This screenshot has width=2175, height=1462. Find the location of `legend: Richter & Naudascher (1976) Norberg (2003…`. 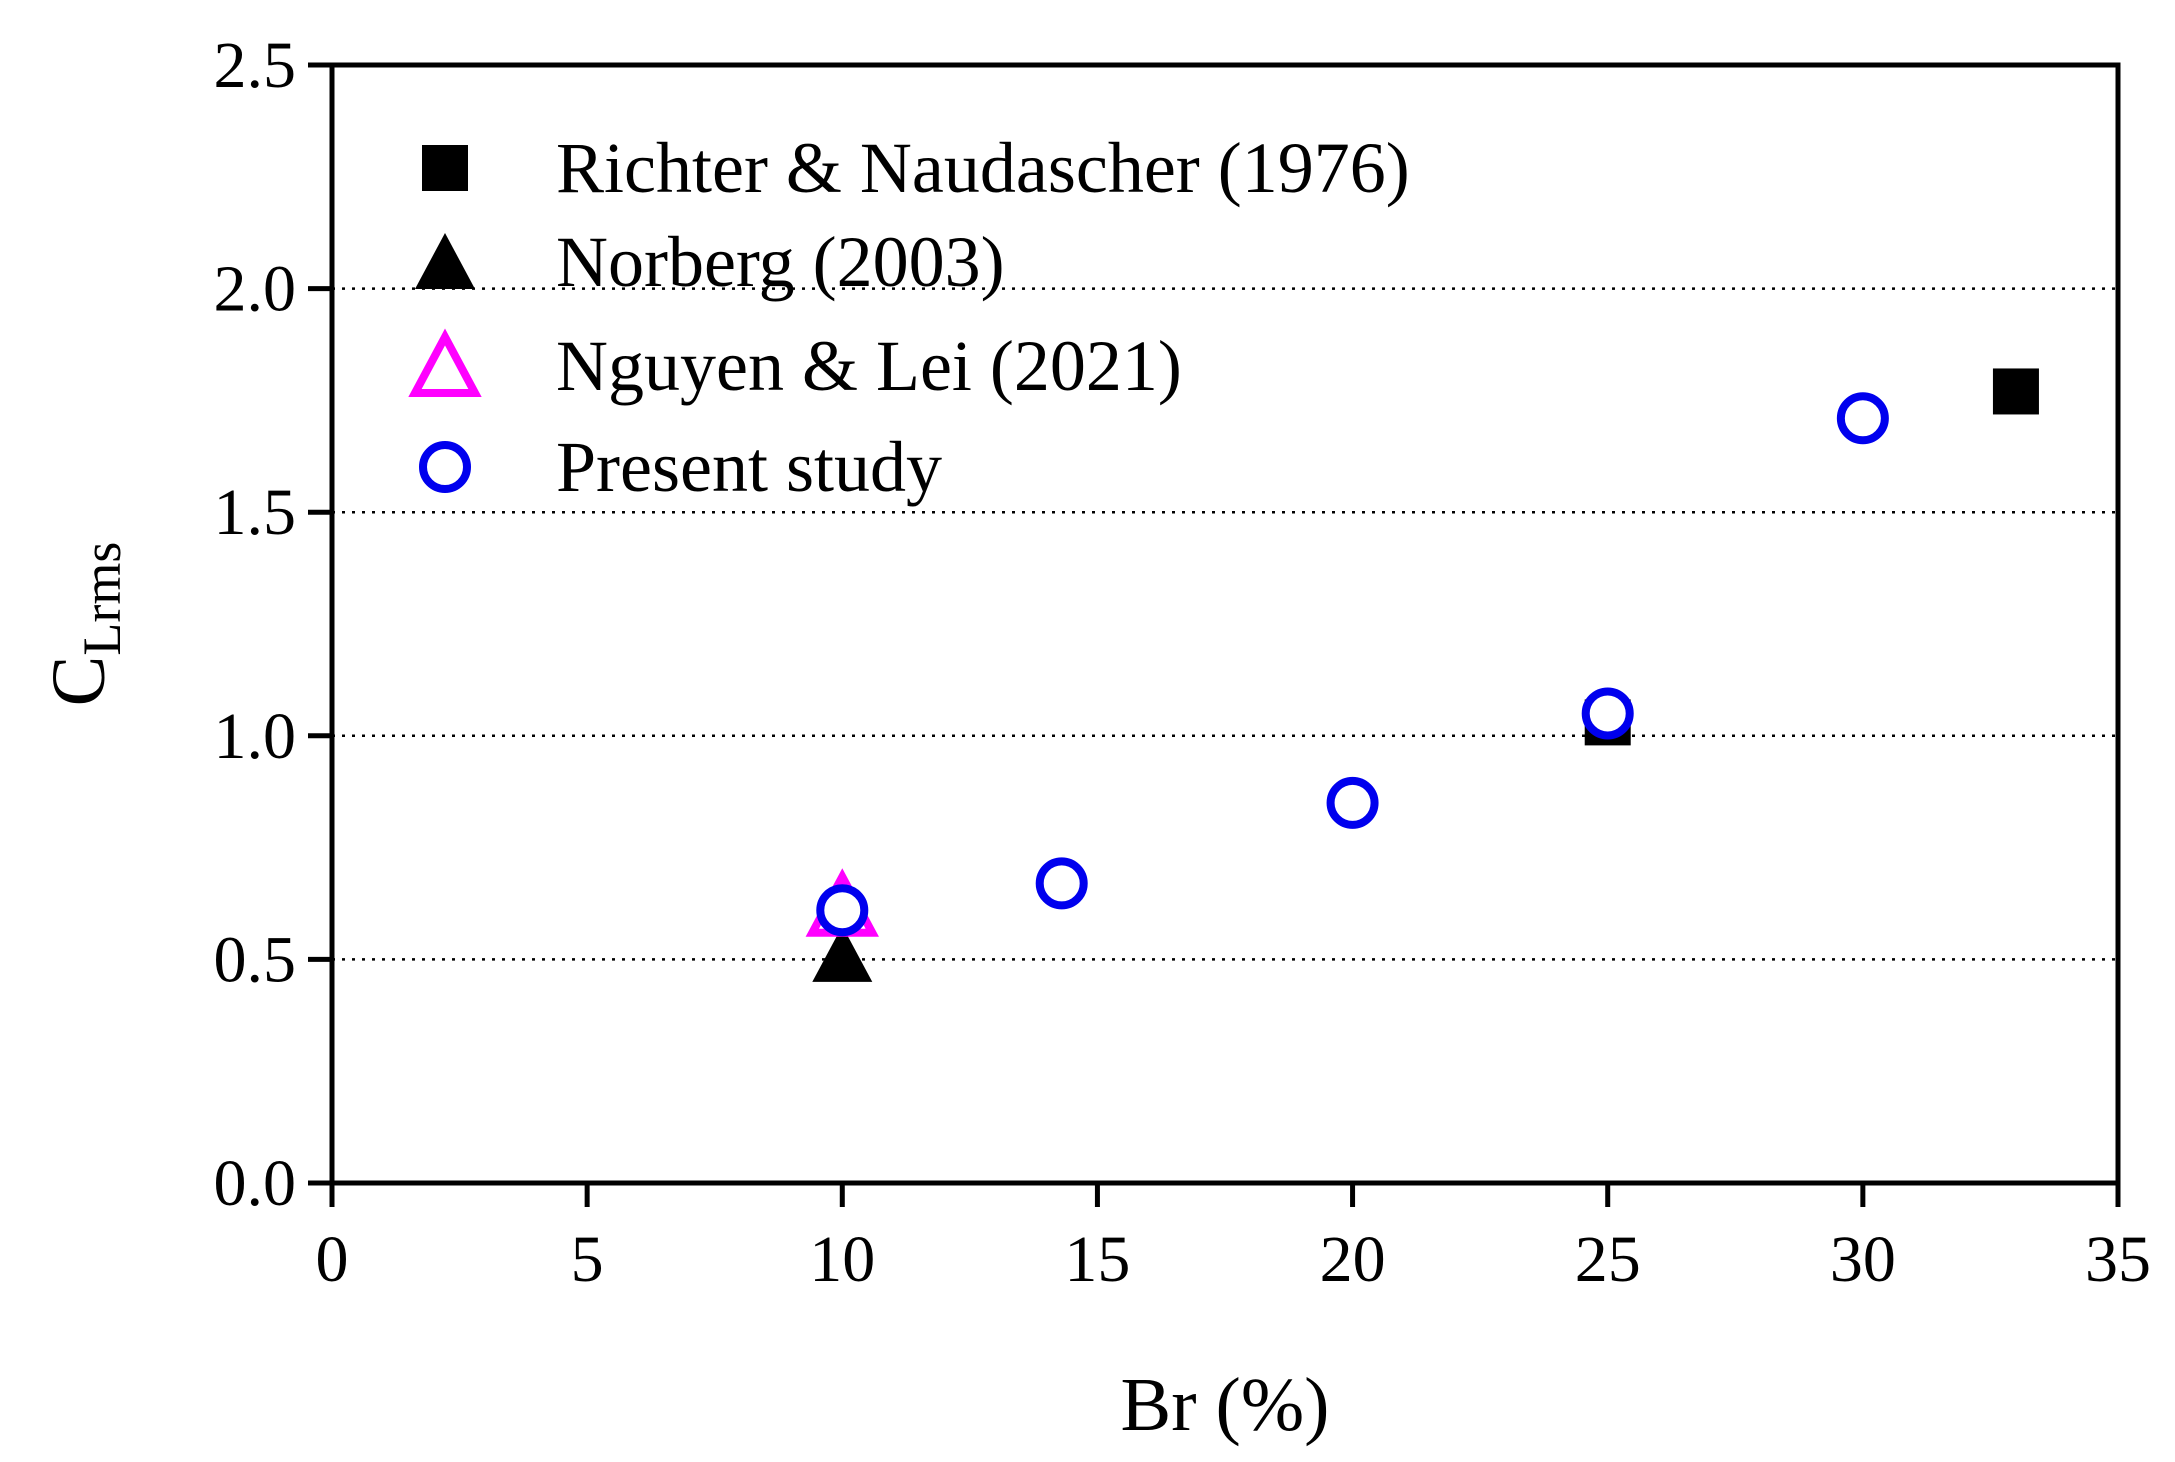

legend: Richter & Naudascher (1976) Norberg (2003… is located at coordinates (909, 317).